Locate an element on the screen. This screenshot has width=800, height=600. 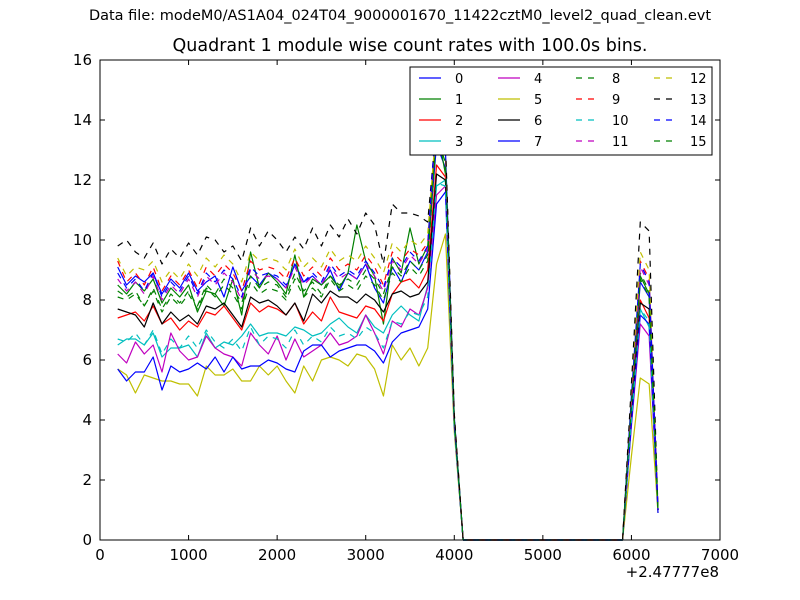
x-tick-label: 5000 is located at coordinates (543, 555).